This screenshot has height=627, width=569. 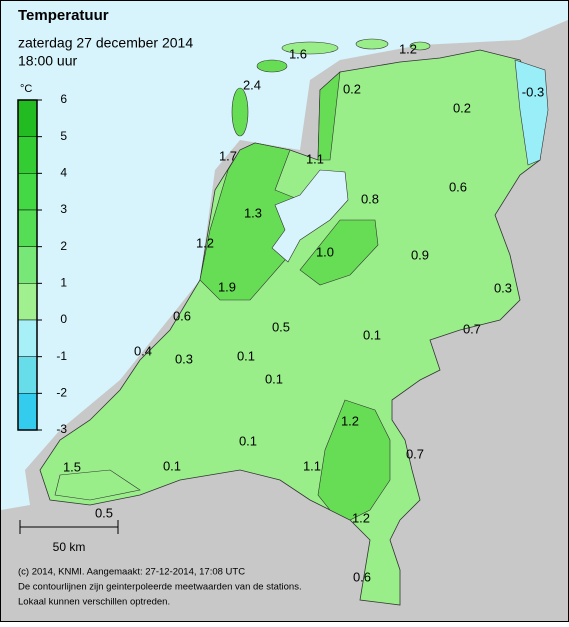 I want to click on legend-tick-label: 0, so click(x=63, y=319).